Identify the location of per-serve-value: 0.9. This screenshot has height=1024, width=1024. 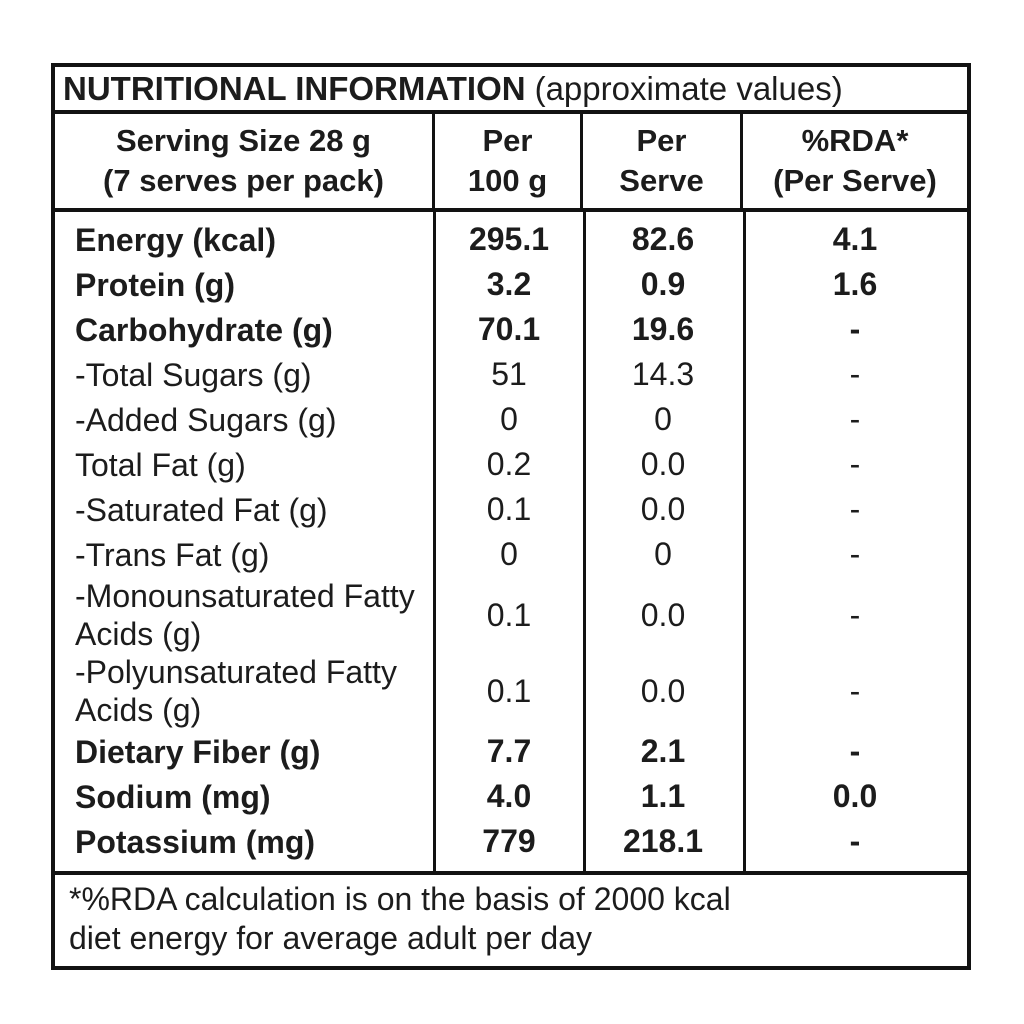
(663, 284).